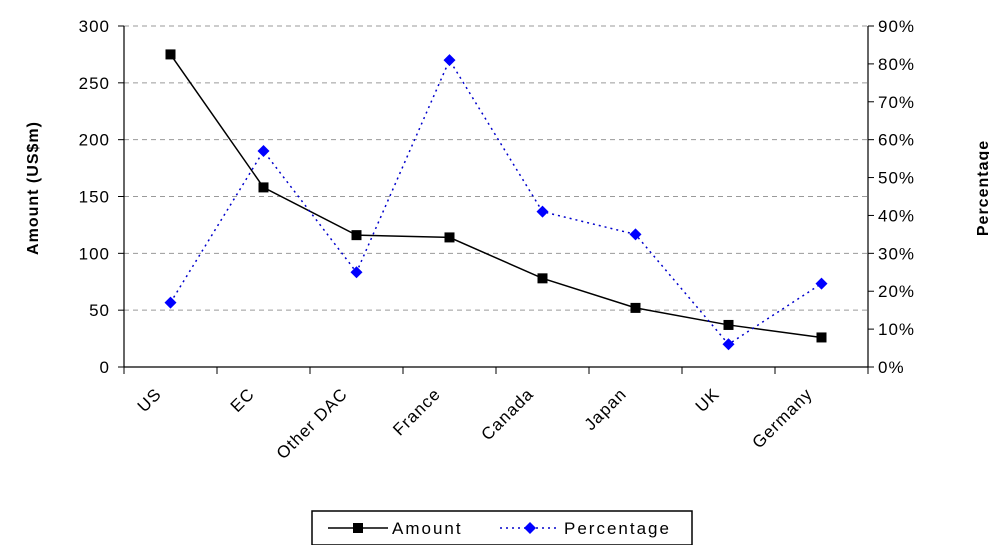 The width and height of the screenshot is (989, 545). What do you see at coordinates (783, 418) in the screenshot?
I see `x-tick-label: Germany` at bounding box center [783, 418].